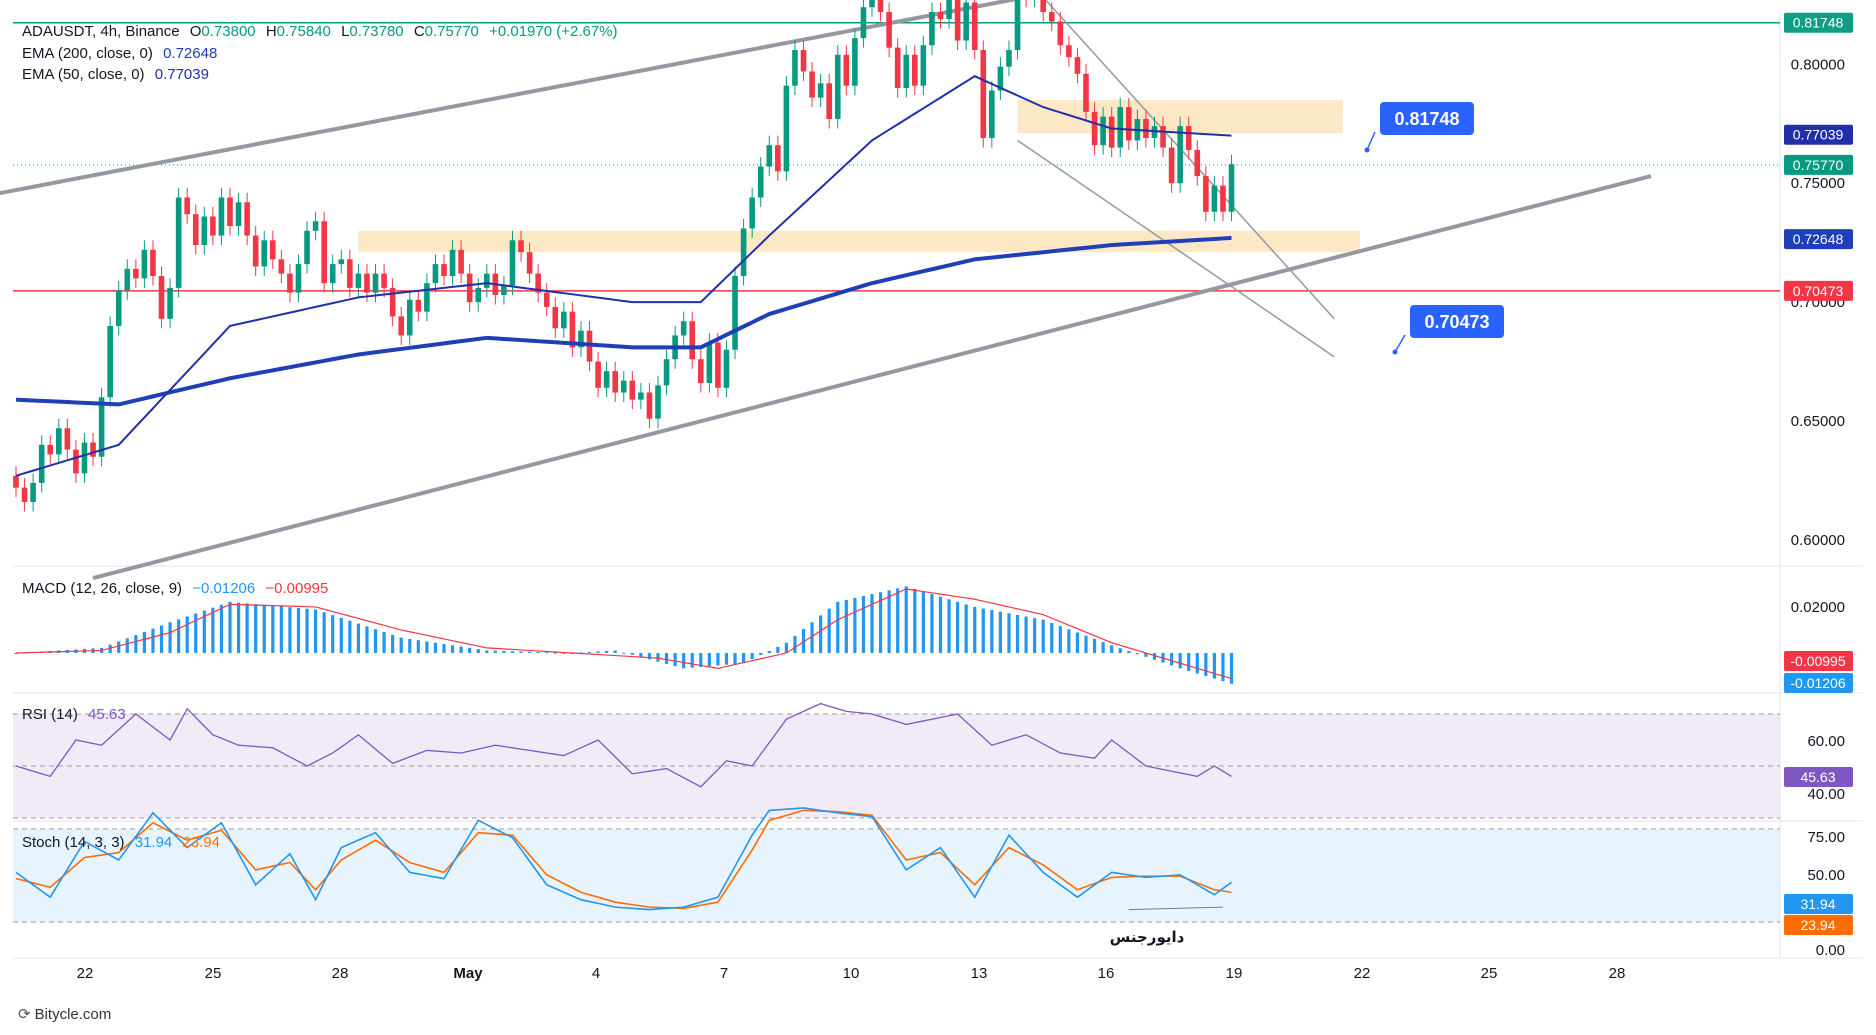  I want to click on divergence-label: دایورجنس, so click(1147, 937).